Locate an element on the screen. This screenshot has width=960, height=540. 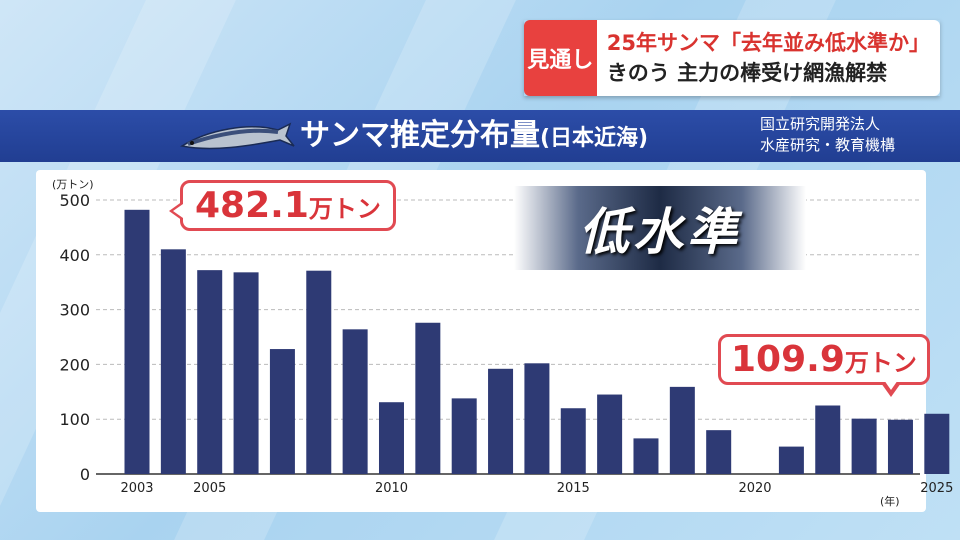
bar-2024 is located at coordinates (900, 446).